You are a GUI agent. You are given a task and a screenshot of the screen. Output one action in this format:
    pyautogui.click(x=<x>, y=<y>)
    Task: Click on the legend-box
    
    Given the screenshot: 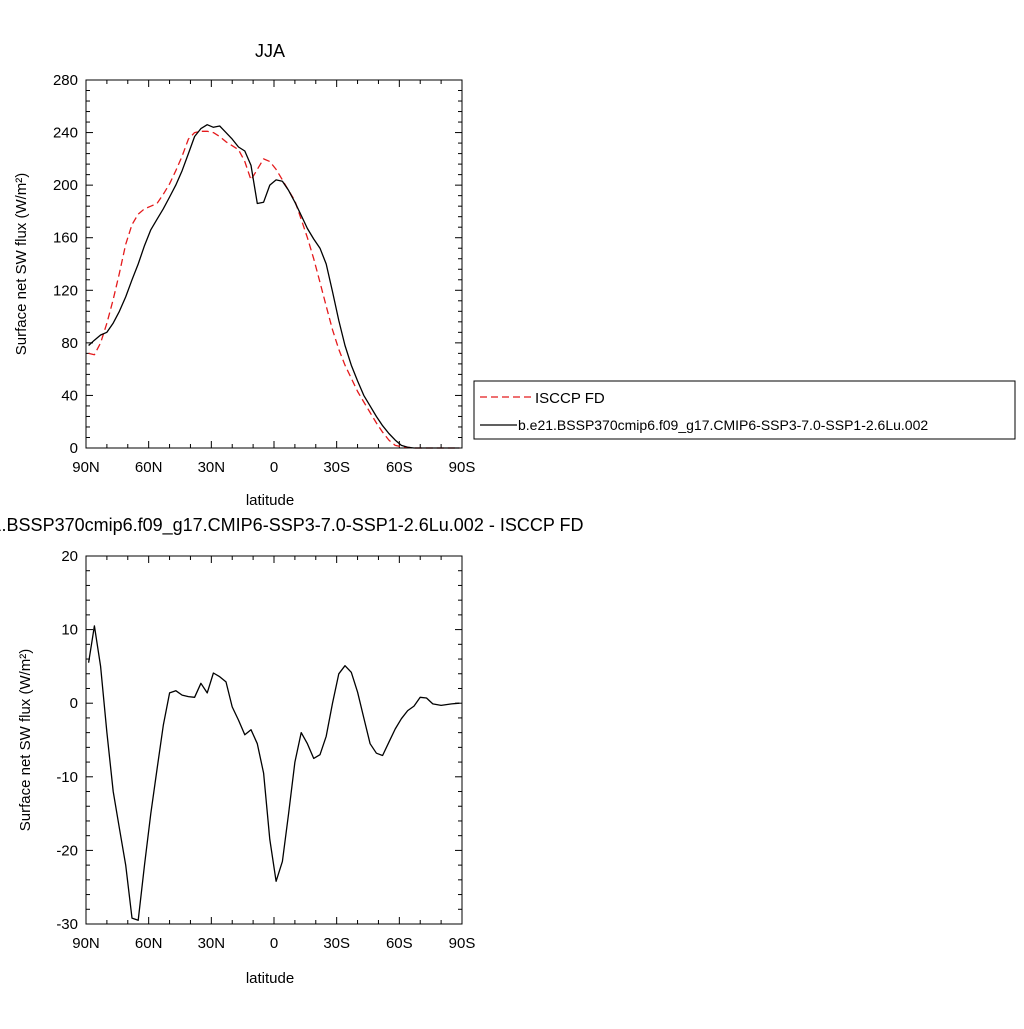 What is the action you would take?
    pyautogui.click(x=744, y=410)
    